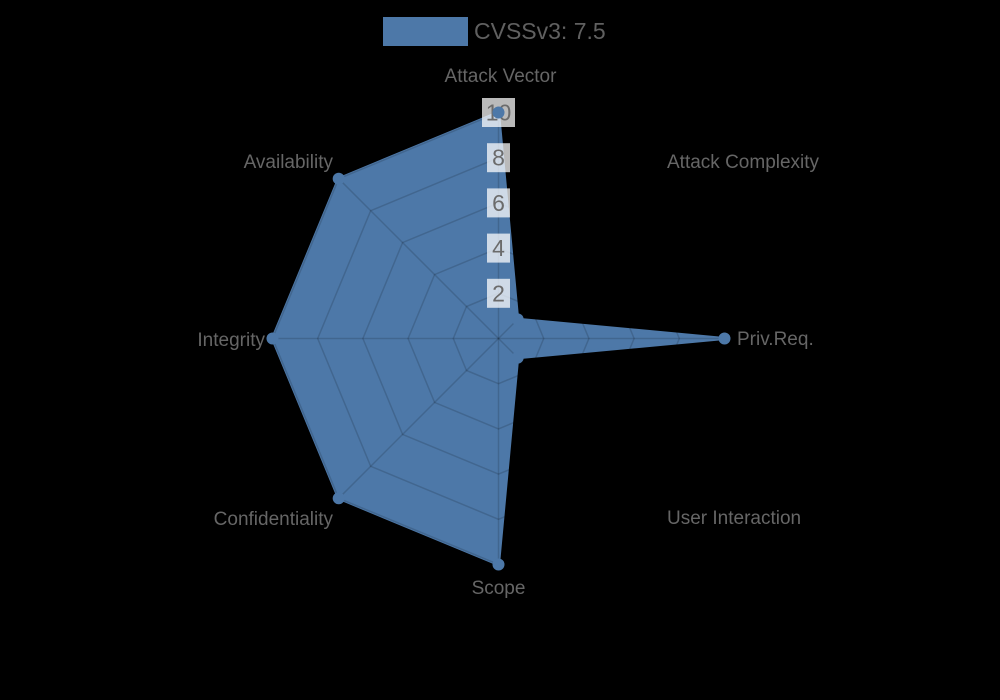  Describe the element at coordinates (775, 339) in the screenshot. I see `axis-label-priv-req: Priv.Req.` at that location.